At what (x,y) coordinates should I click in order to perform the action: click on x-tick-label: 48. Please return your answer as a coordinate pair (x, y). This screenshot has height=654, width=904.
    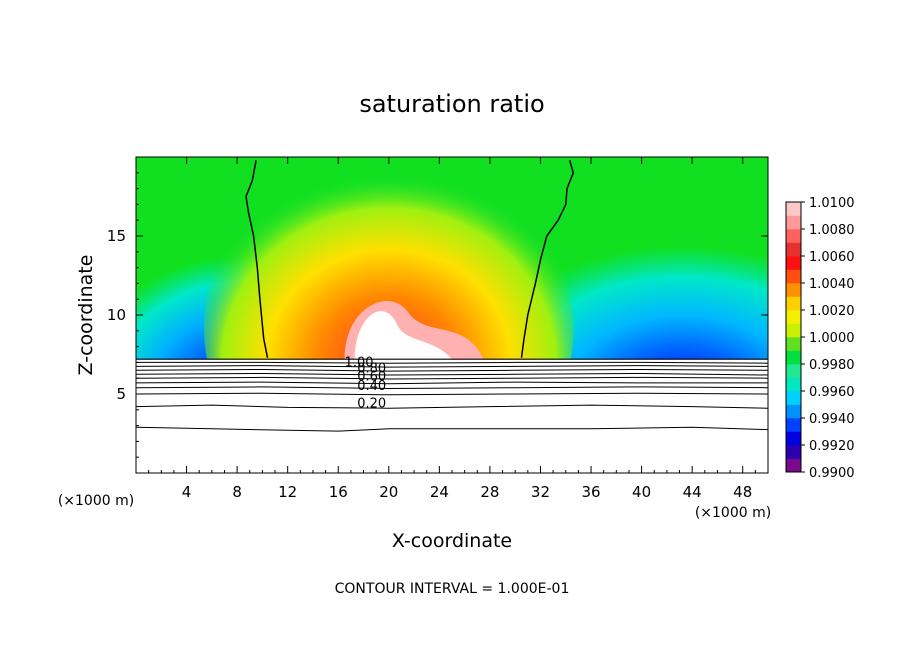
    Looking at the image, I should click on (742, 492).